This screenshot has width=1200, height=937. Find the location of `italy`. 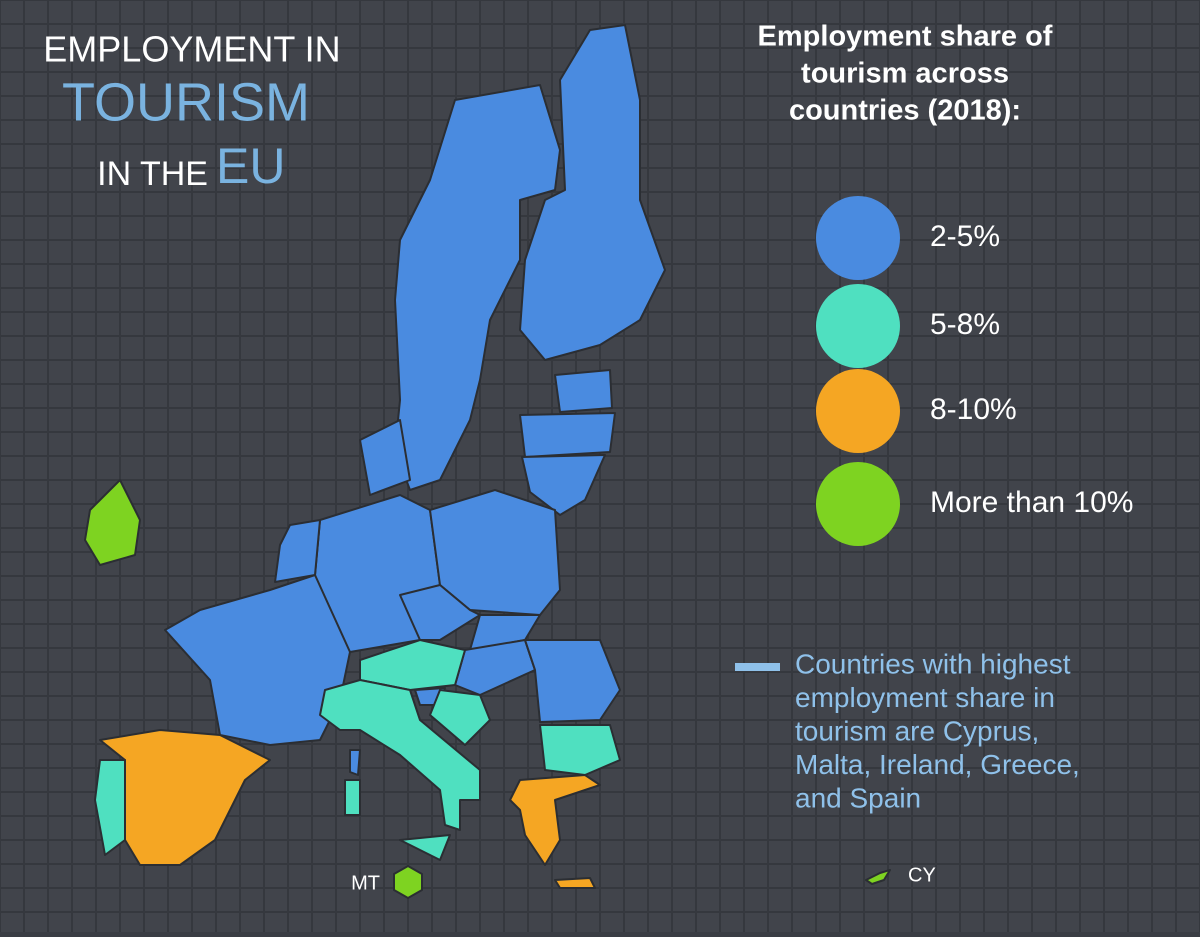

italy is located at coordinates (400, 755).